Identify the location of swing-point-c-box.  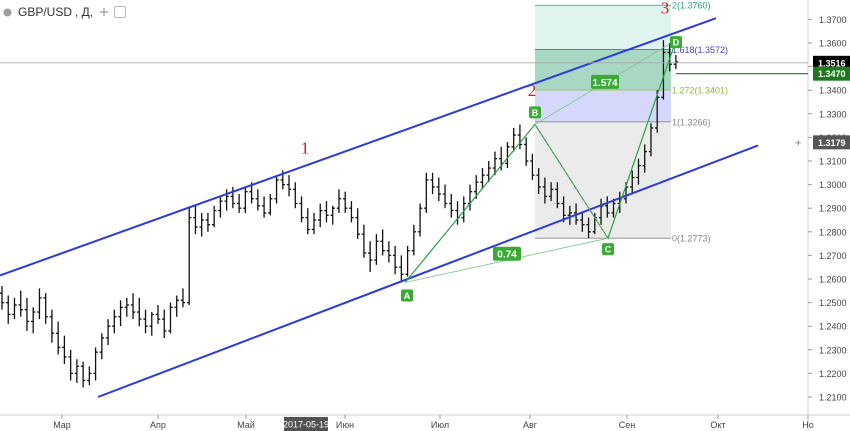
(608, 249).